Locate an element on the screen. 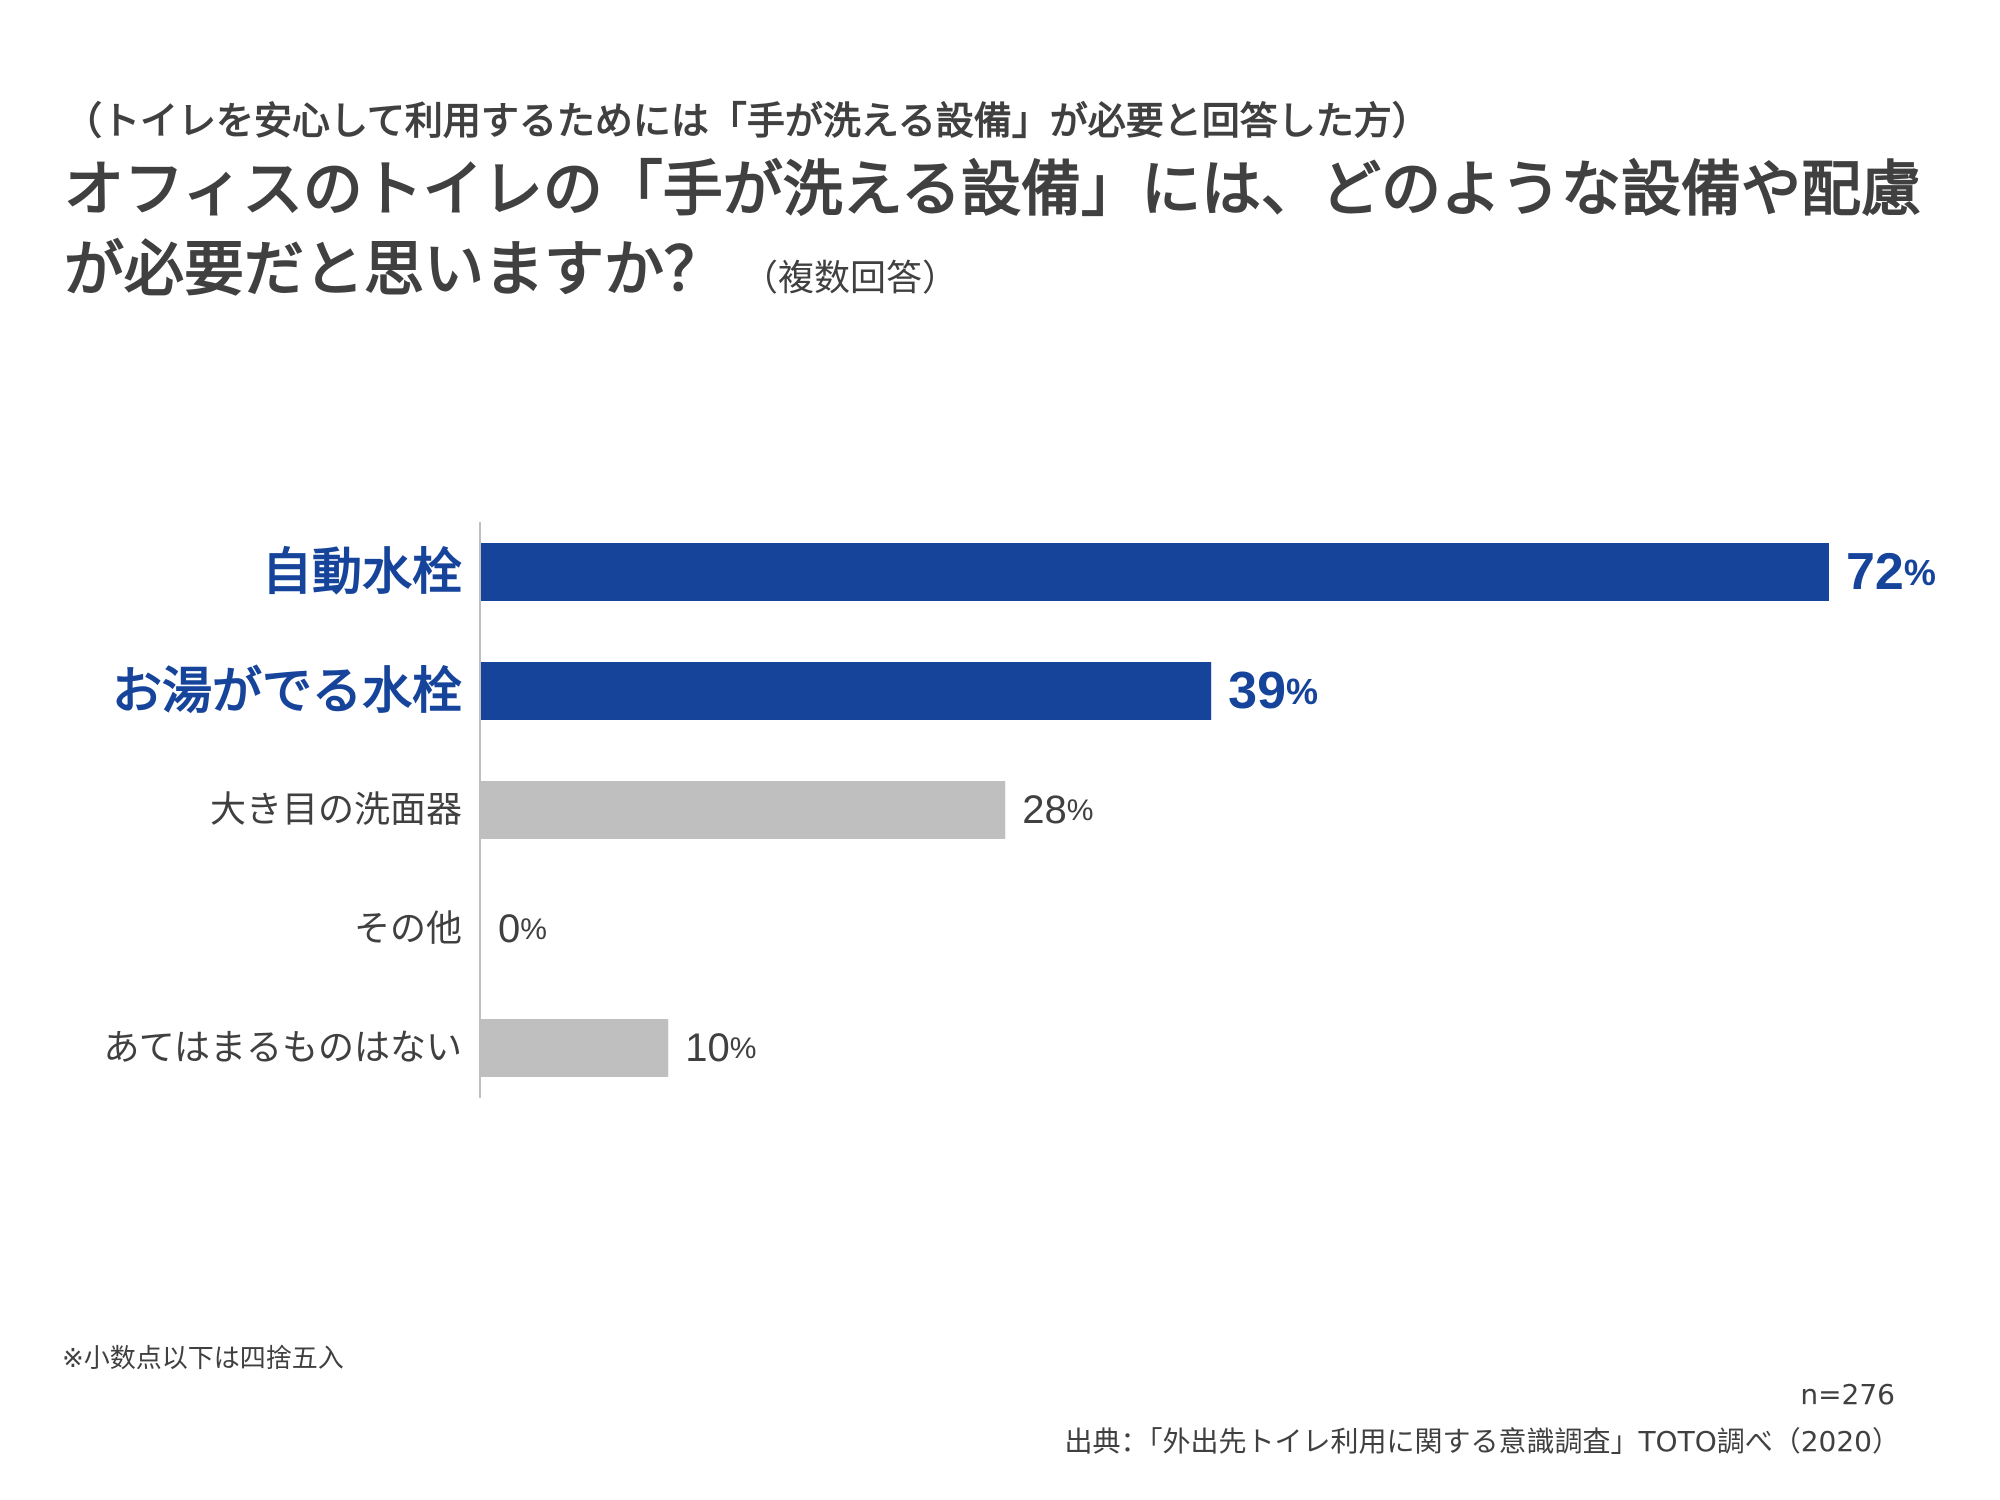 The width and height of the screenshot is (2000, 1500). data-label: 72% is located at coordinates (1891, 572).